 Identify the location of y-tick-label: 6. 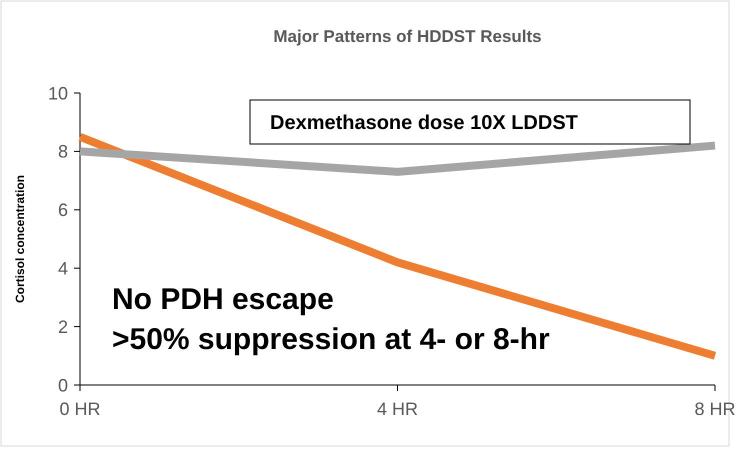
(63, 210).